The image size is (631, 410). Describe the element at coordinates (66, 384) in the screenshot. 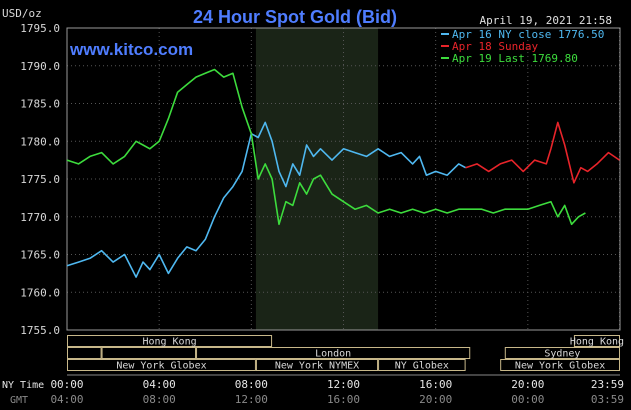

I see `x-tick-label-ny: 00:00` at that location.